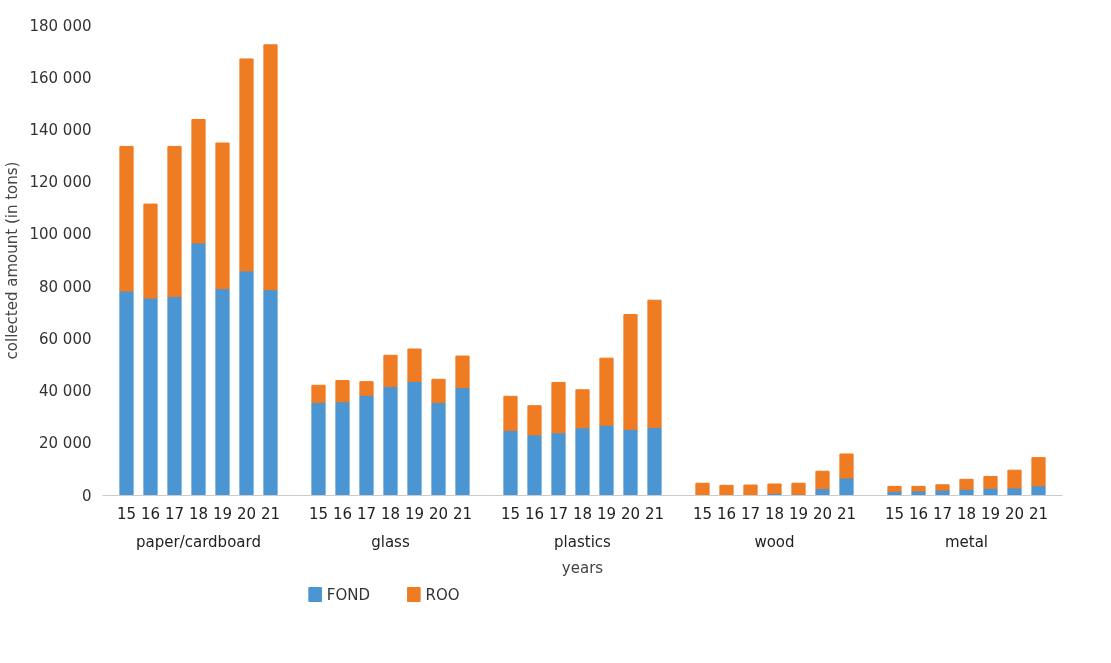  Describe the element at coordinates (60, 129) in the screenshot. I see `y-tick-label: 140 000` at that location.